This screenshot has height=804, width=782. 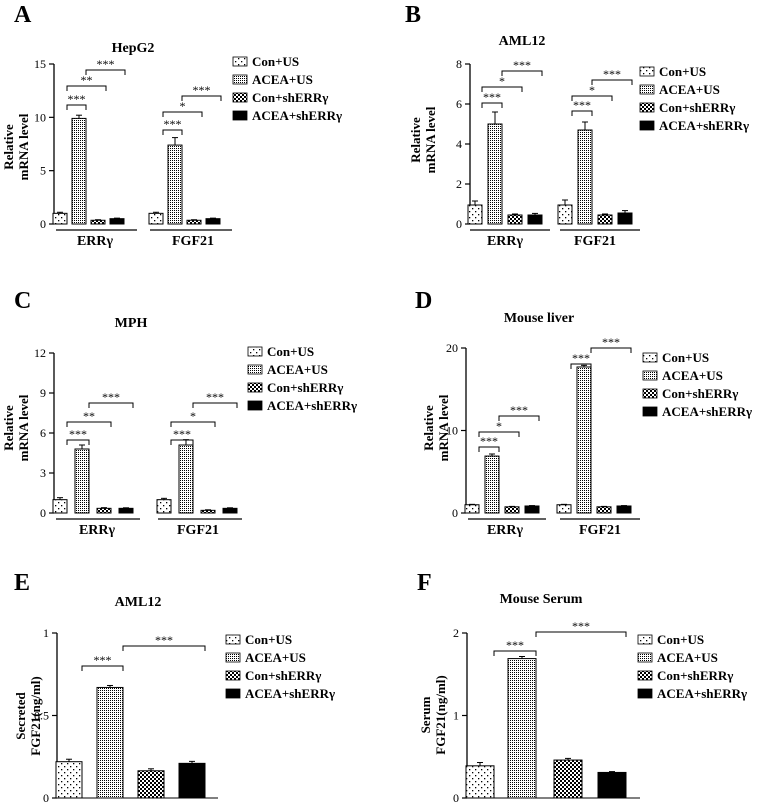 What do you see at coordinates (43, 473) in the screenshot?
I see `y-tick-label: 3` at bounding box center [43, 473].